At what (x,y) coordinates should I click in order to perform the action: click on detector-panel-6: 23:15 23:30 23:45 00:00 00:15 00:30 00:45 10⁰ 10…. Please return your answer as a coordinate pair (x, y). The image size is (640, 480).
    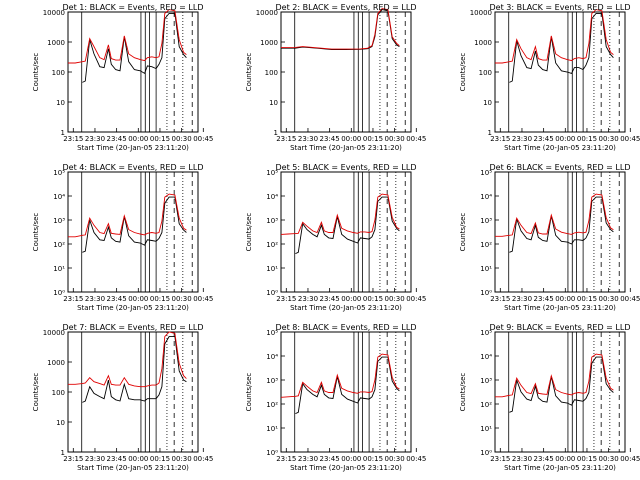
    Looking at the image, I should click on (549, 237).